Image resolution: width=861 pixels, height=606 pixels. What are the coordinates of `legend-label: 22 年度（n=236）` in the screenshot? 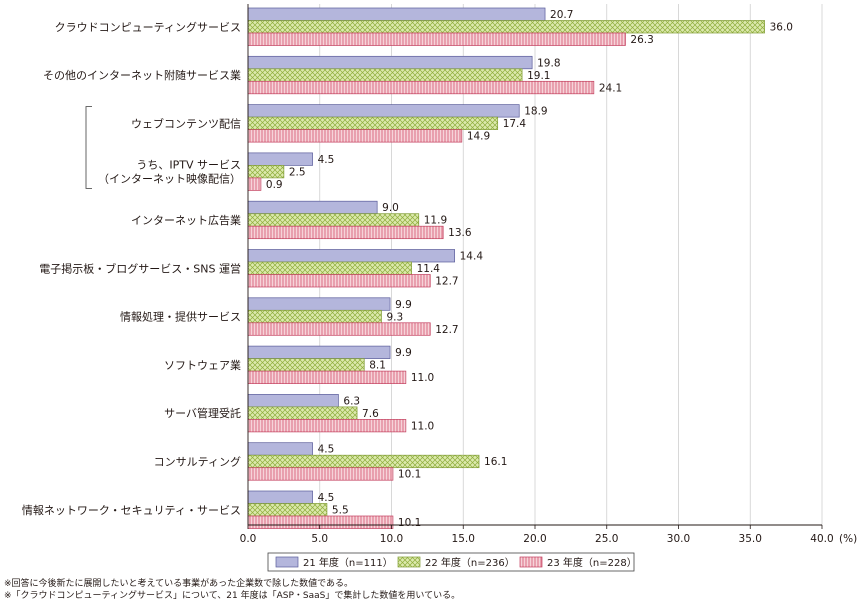 It's located at (470, 562).